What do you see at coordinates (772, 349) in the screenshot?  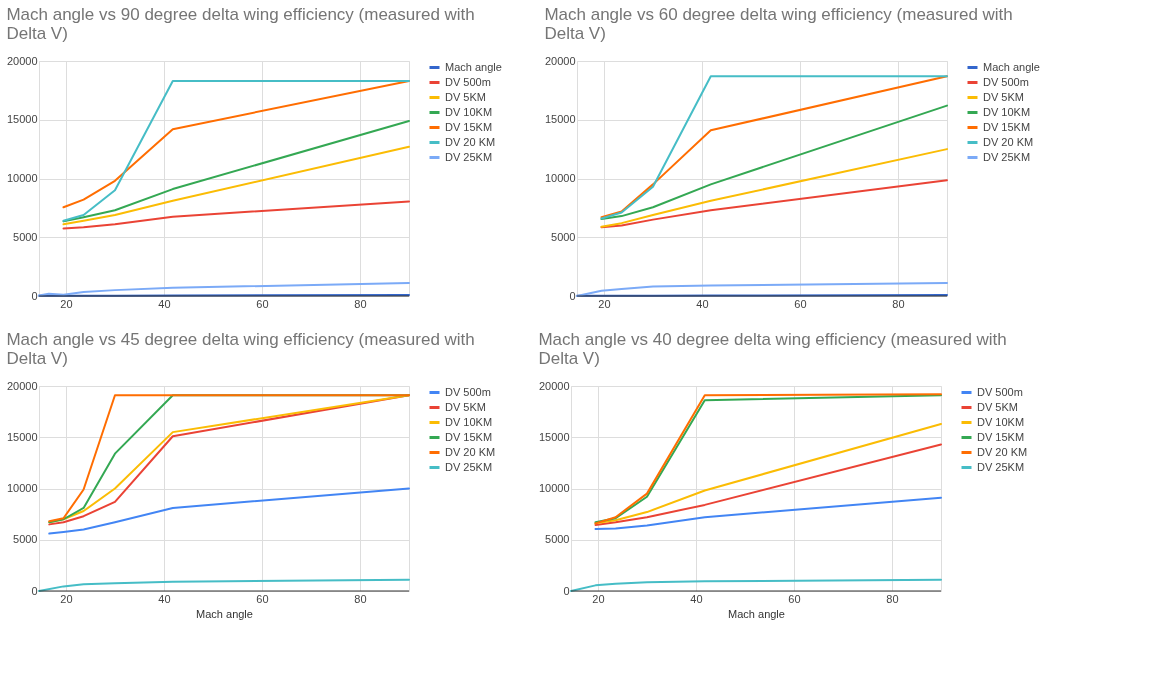 I see `chart-title: Mach angle vs 40 degree delta wing efficiency (measured with Delta V)` at bounding box center [772, 349].